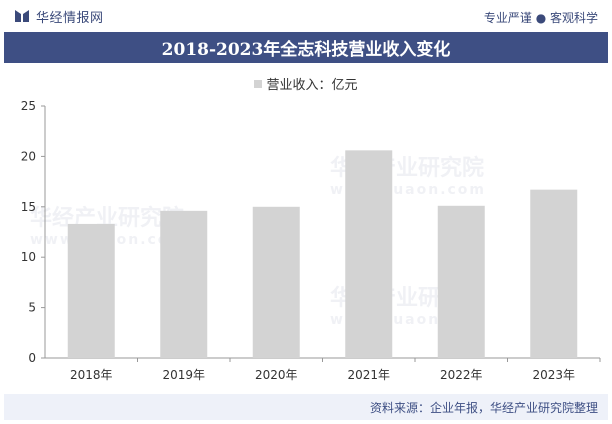 Image resolution: width=612 pixels, height=424 pixels. I want to click on x-tick-label: 2019年, so click(183, 375).